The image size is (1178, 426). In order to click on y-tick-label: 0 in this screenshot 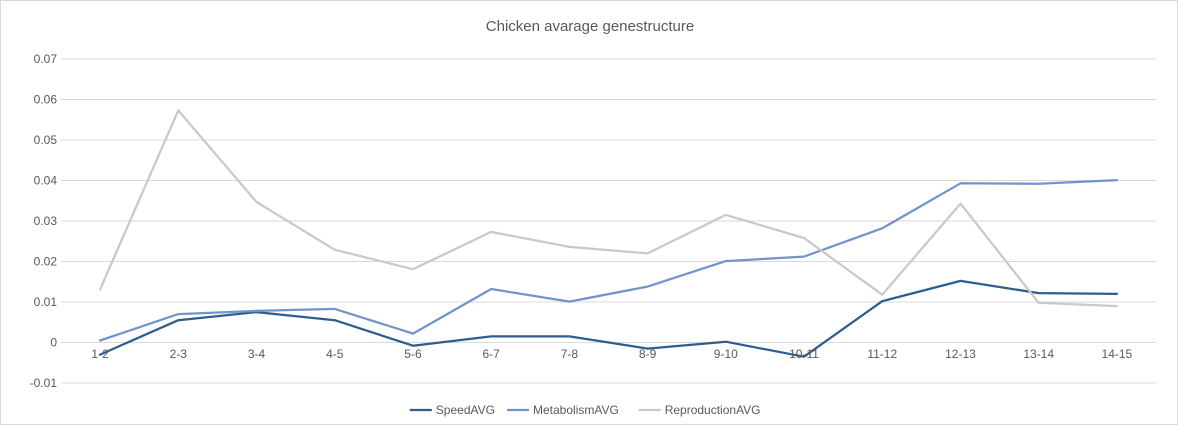, I will do `click(53, 343)`.